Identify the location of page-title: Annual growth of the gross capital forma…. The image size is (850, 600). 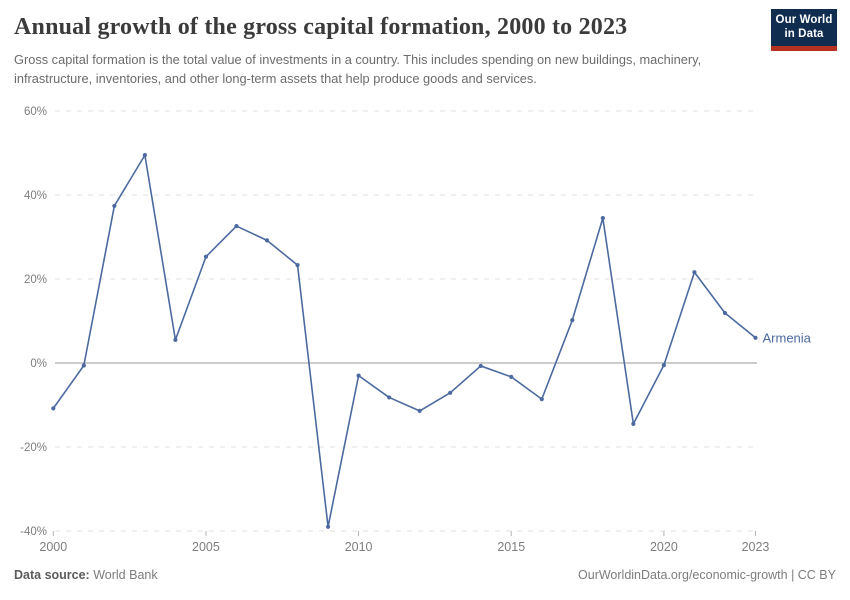
(321, 27).